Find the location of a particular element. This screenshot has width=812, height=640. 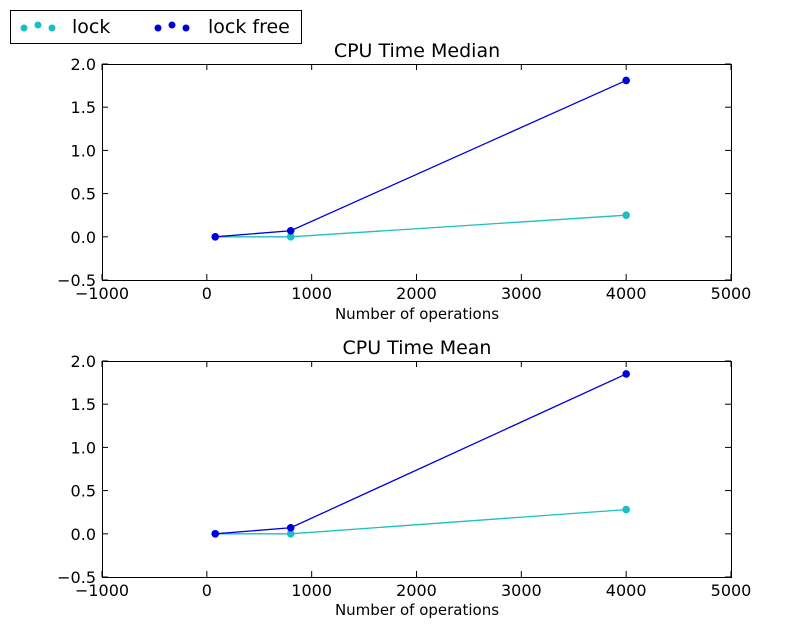

chart-title: CPU Time Mean is located at coordinates (417, 348).